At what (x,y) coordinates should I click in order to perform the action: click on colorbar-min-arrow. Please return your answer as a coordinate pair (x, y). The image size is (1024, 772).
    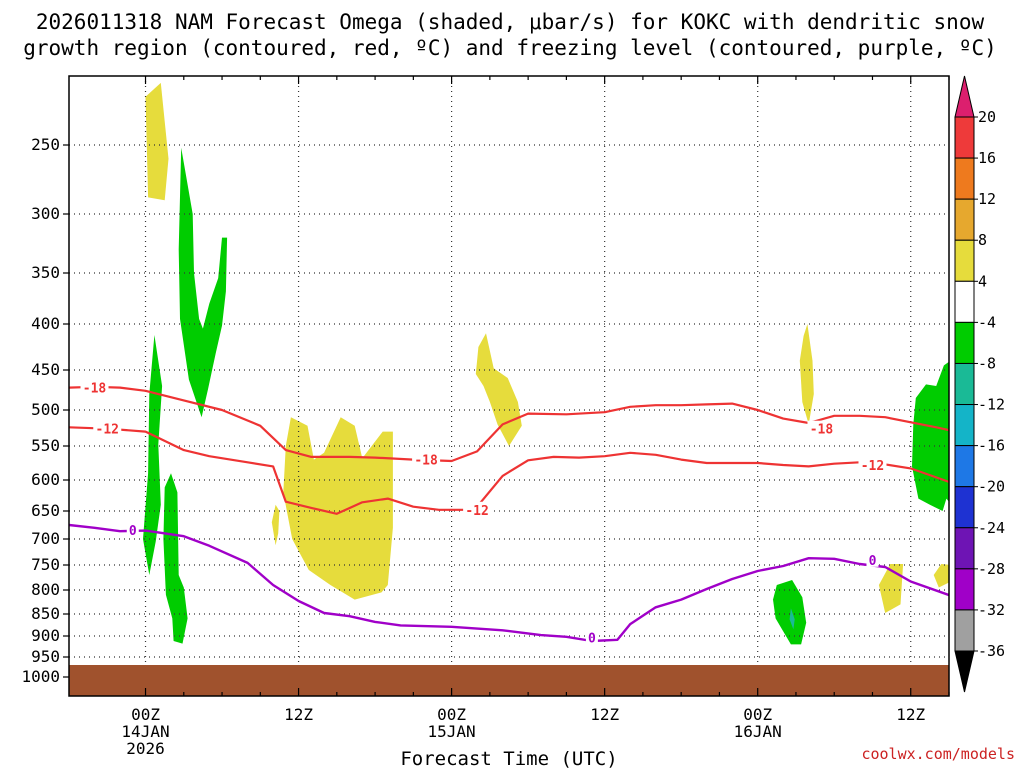
    Looking at the image, I should click on (964, 671).